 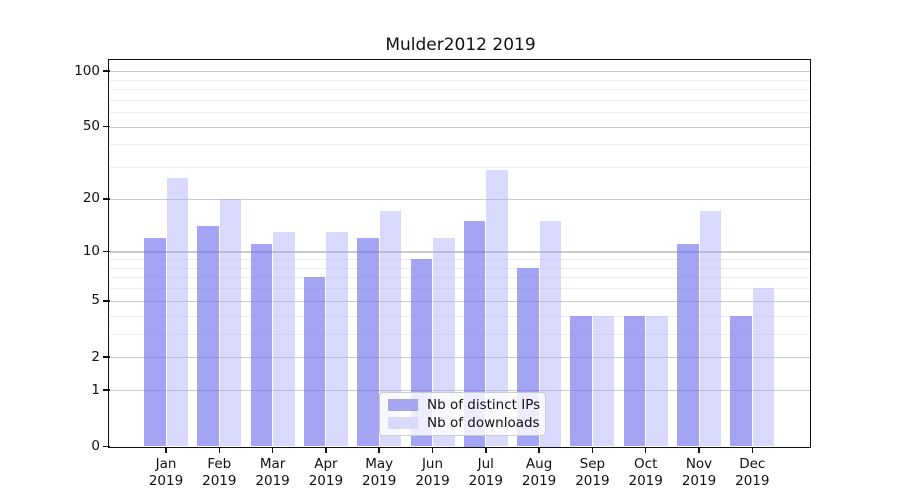 What do you see at coordinates (368, 342) in the screenshot?
I see `bar-distinct-ips-may` at bounding box center [368, 342].